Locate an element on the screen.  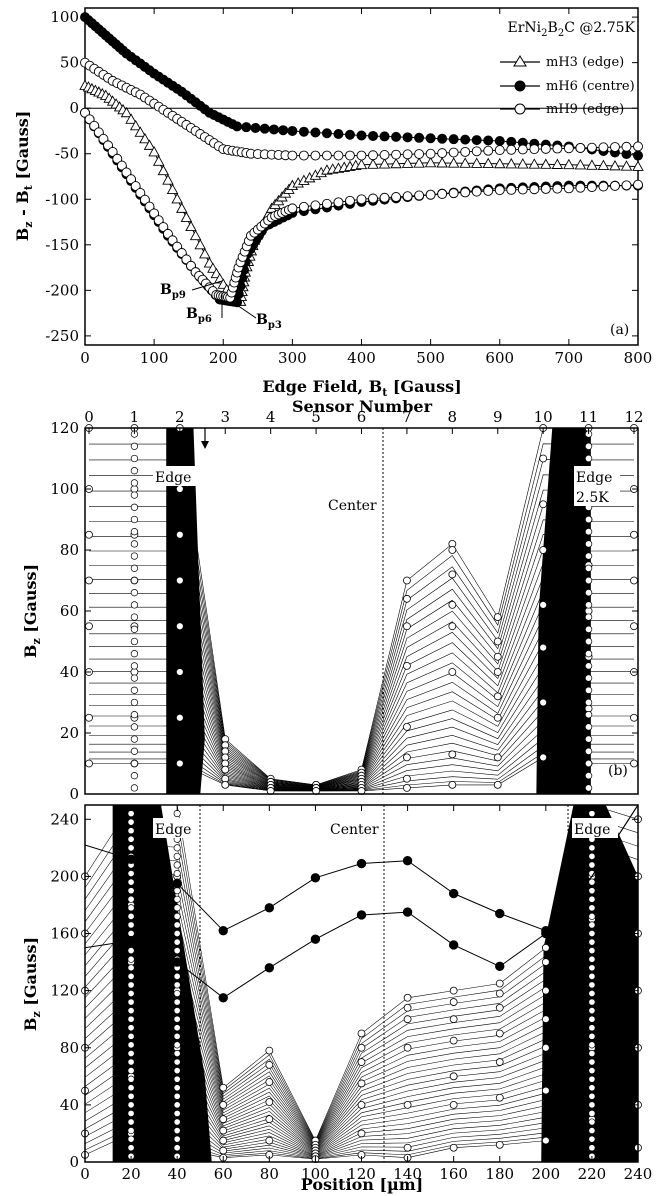
b-top-tick-label: 6 is located at coordinates (362, 417).